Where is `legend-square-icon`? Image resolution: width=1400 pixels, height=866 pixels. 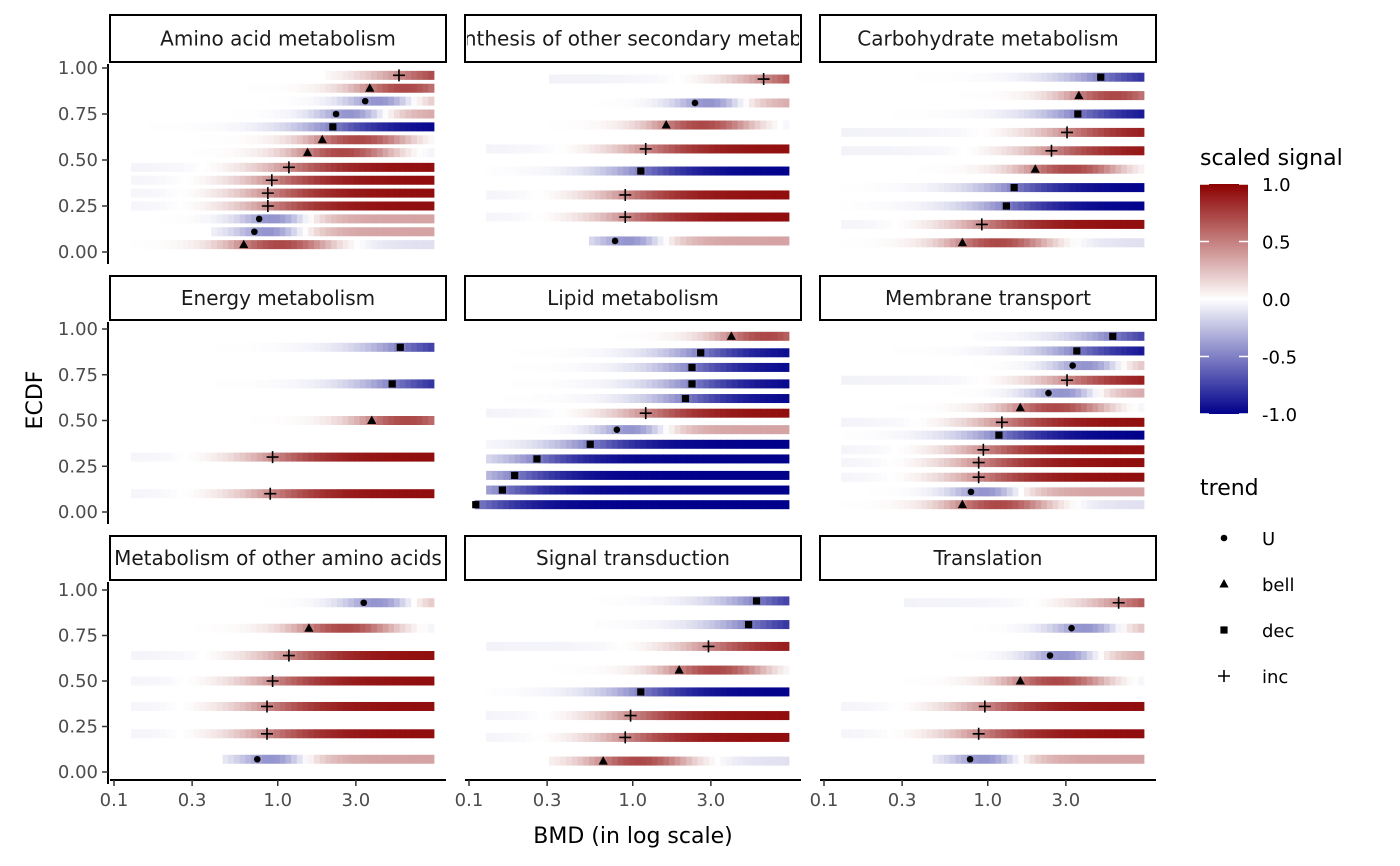 legend-square-icon is located at coordinates (1224, 630).